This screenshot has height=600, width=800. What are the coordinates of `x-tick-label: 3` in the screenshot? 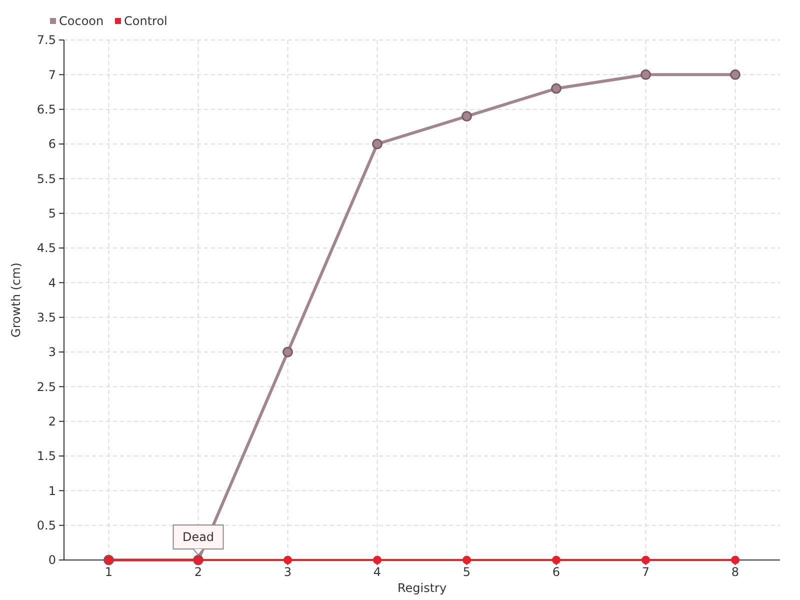 It's located at (288, 572).